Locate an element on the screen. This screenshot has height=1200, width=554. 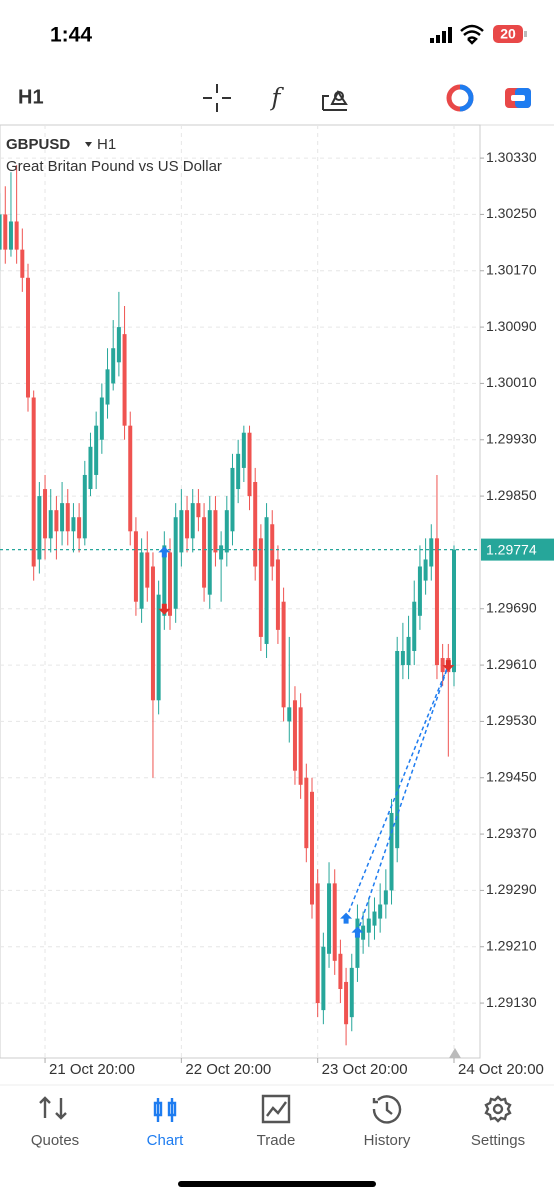
home-indicator is located at coordinates (277, 1184).